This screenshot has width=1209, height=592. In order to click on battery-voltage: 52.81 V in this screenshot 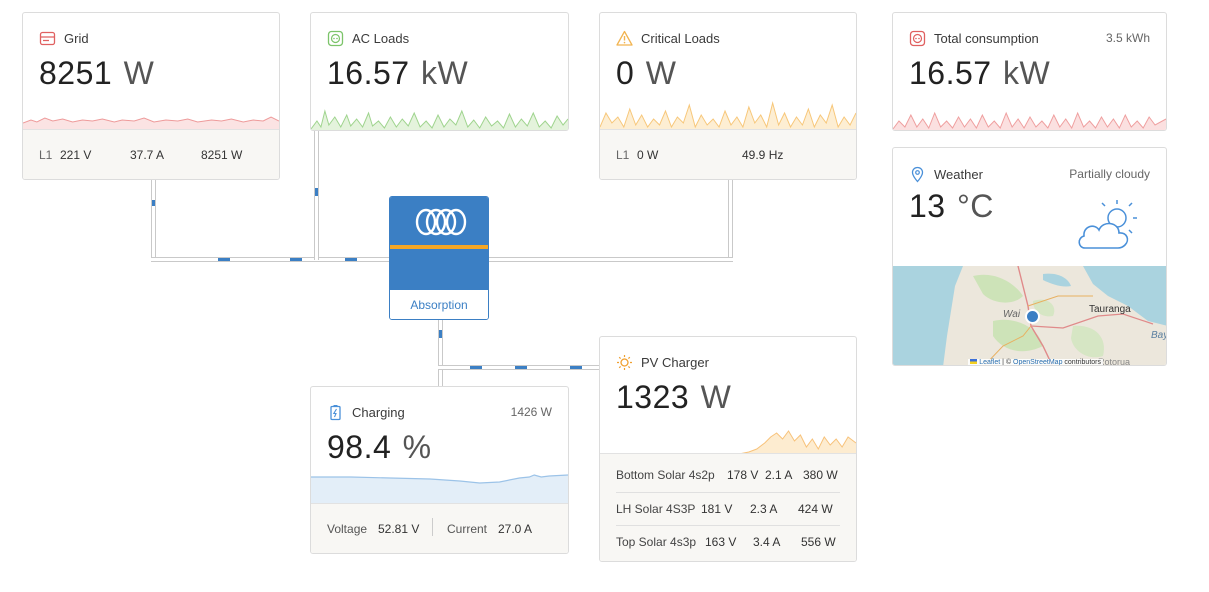, I will do `click(399, 529)`.